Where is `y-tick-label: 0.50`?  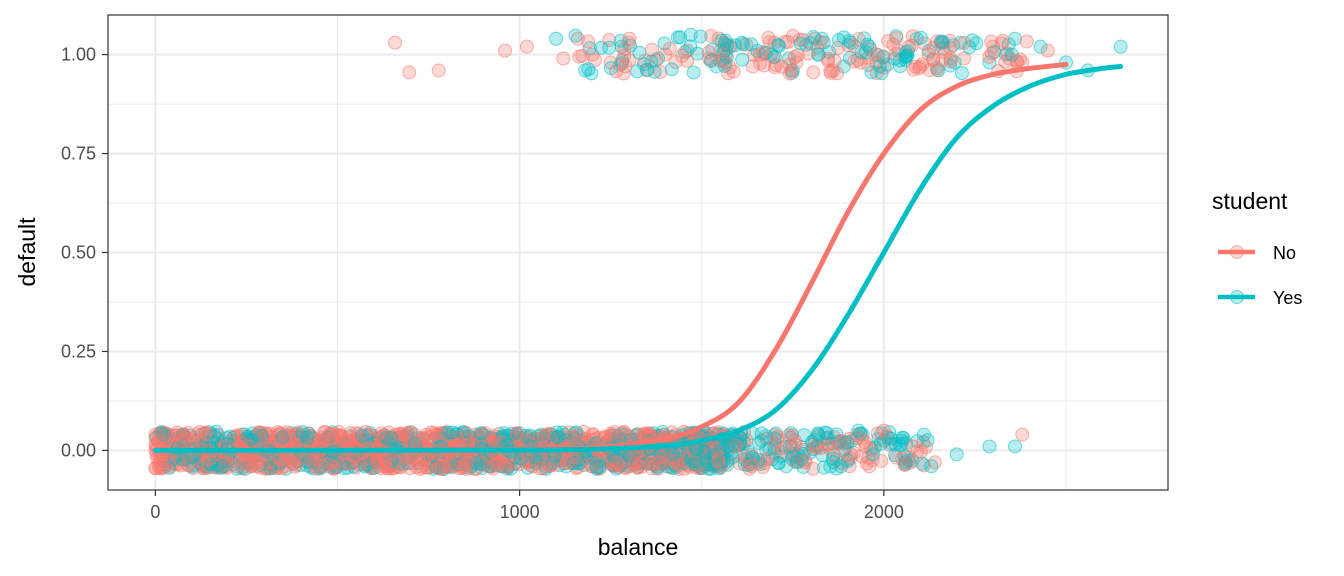
y-tick-label: 0.50 is located at coordinates (78, 253).